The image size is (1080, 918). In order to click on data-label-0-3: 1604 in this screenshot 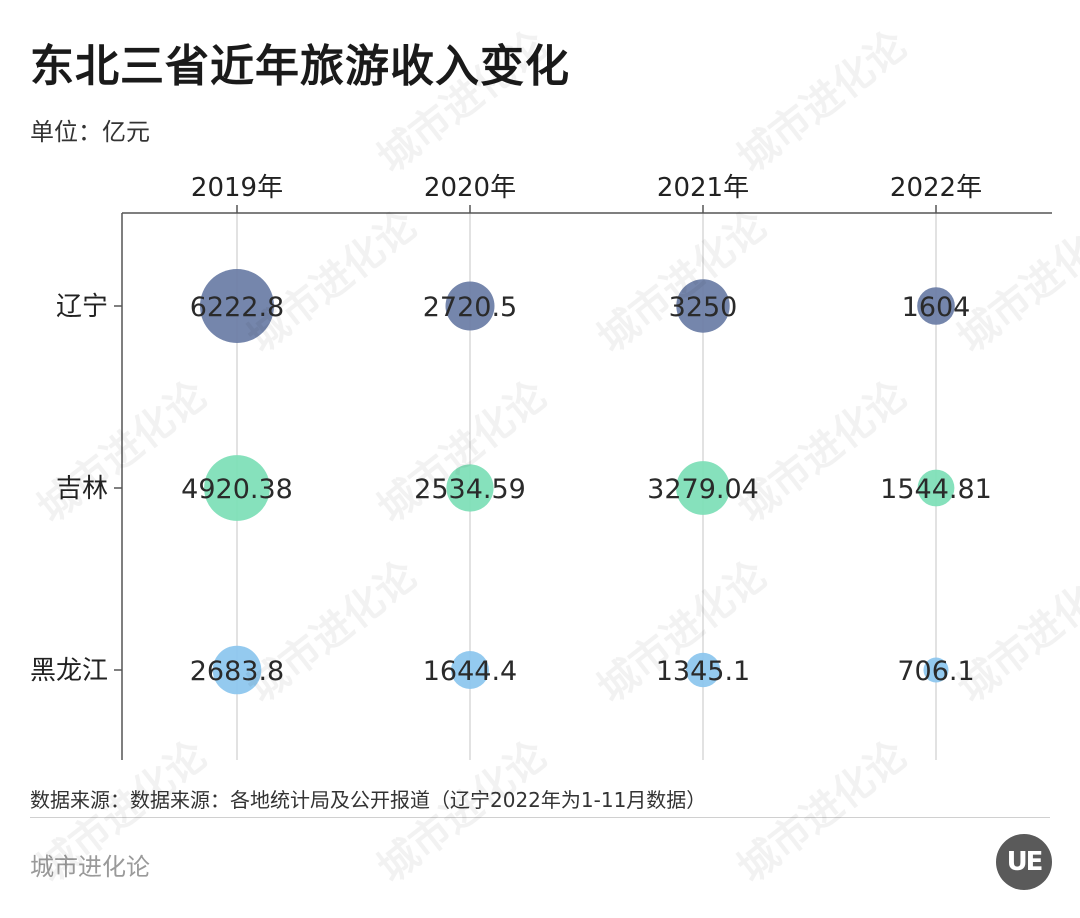, I will do `click(936, 307)`.